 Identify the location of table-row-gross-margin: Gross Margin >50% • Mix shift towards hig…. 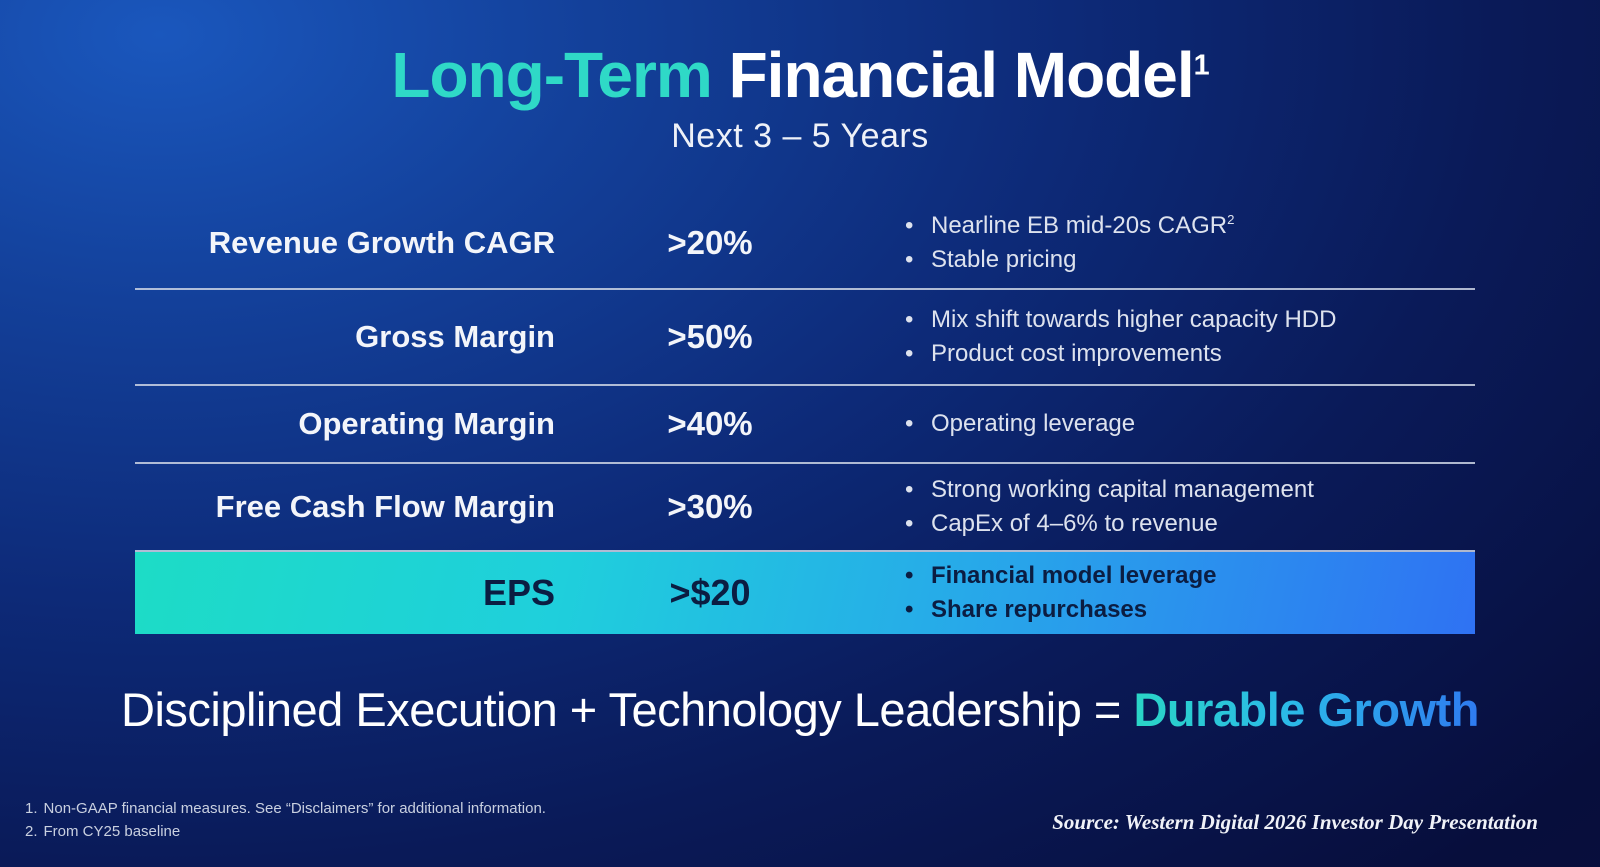
(805, 338).